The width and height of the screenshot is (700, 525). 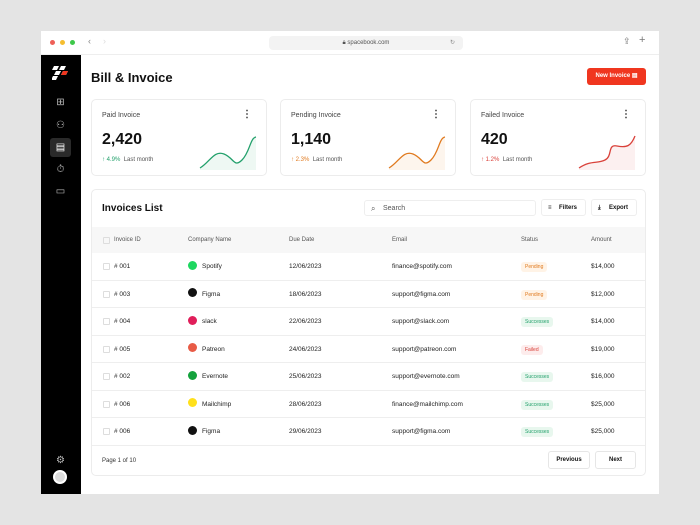 I want to click on status-badge: Successes, so click(x=537, y=377).